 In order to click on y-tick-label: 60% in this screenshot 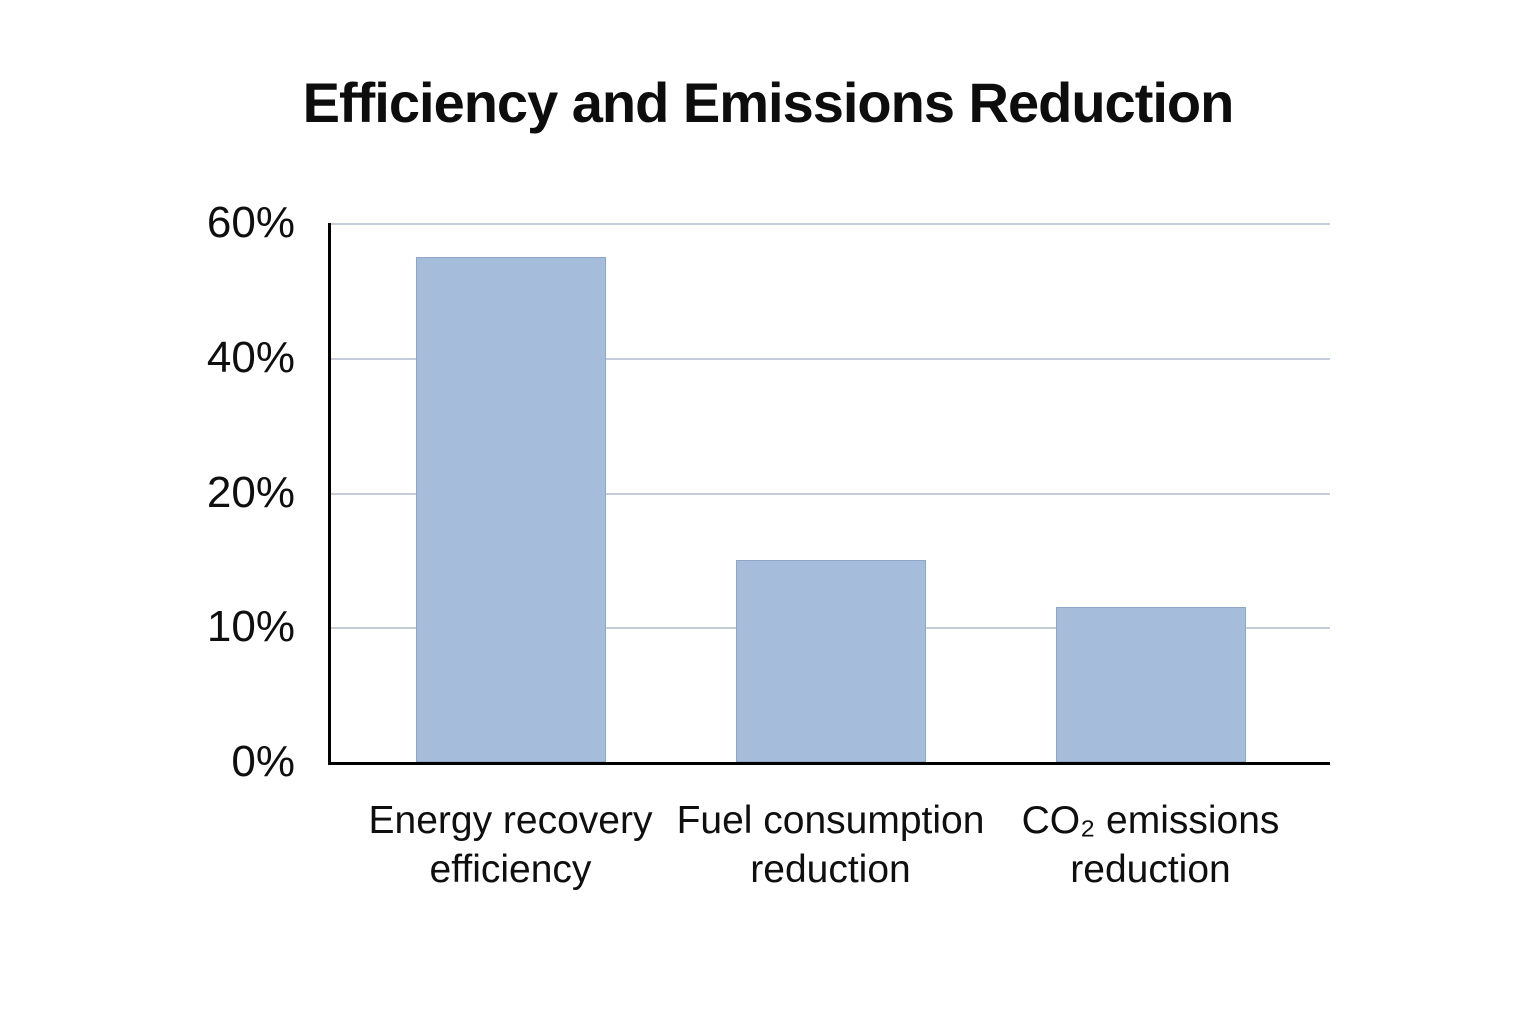, I will do `click(250, 222)`.